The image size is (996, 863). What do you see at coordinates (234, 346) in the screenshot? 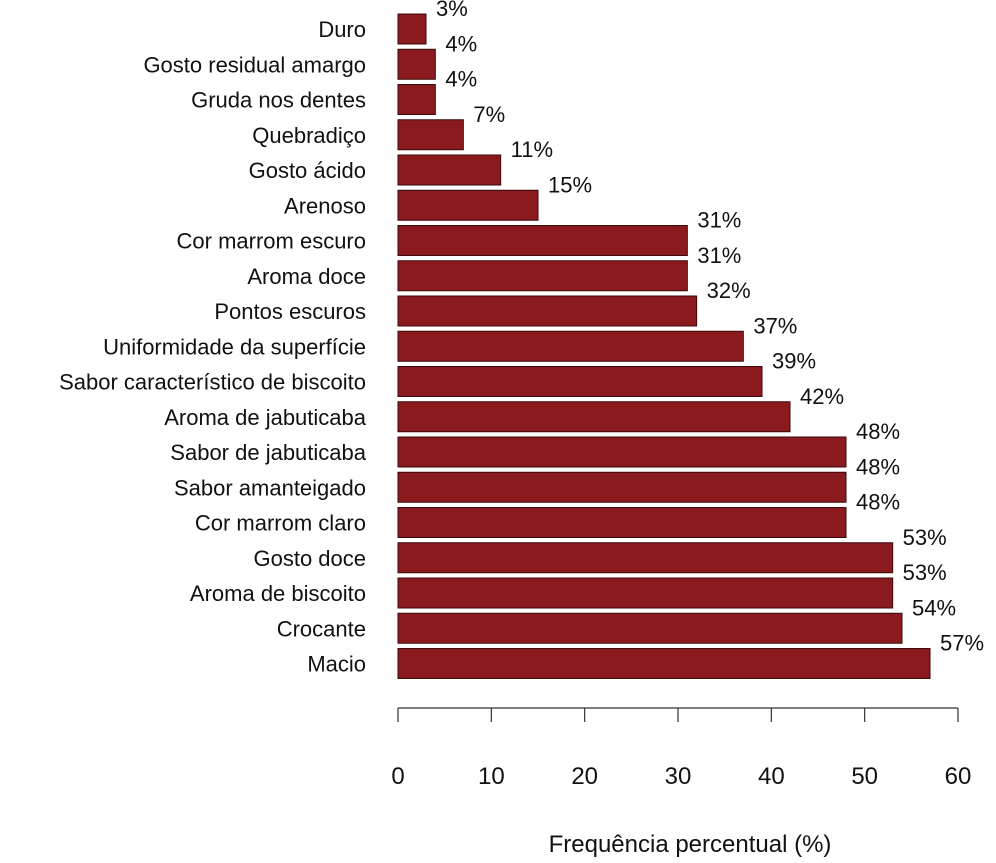
I see `category-label: Uniformidade da superfície` at bounding box center [234, 346].